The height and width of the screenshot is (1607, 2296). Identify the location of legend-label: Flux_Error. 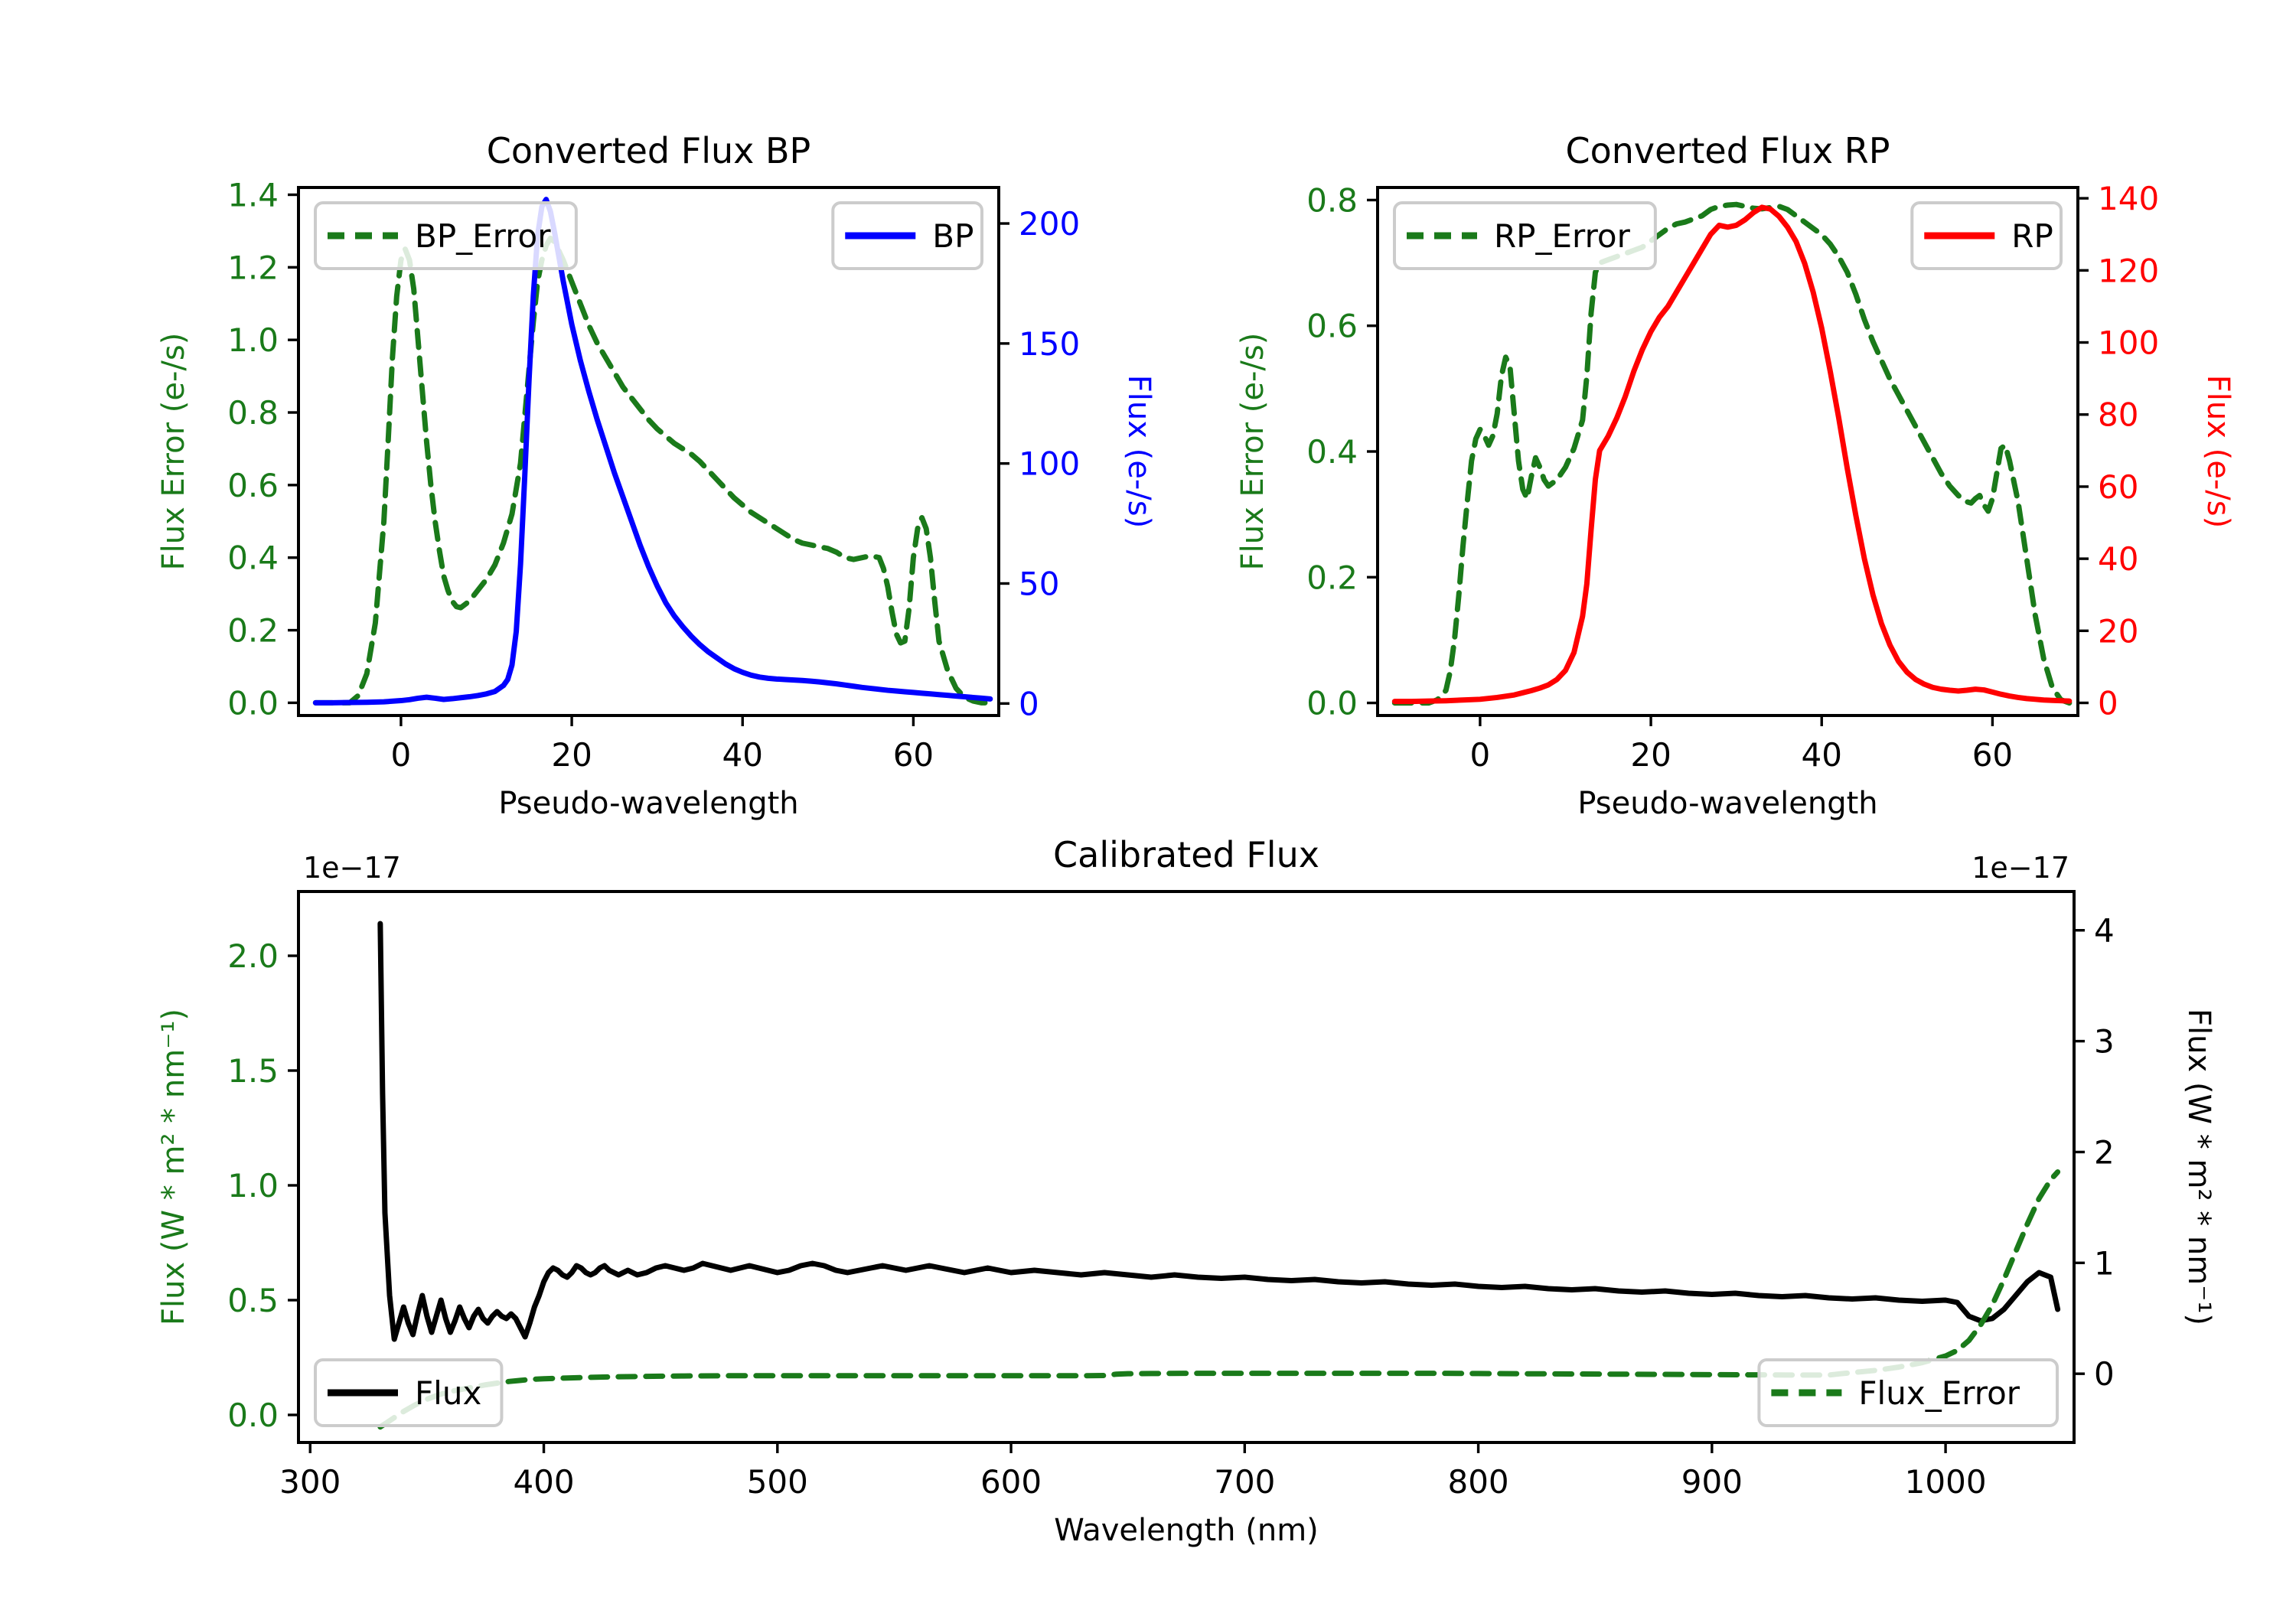
(1939, 1393).